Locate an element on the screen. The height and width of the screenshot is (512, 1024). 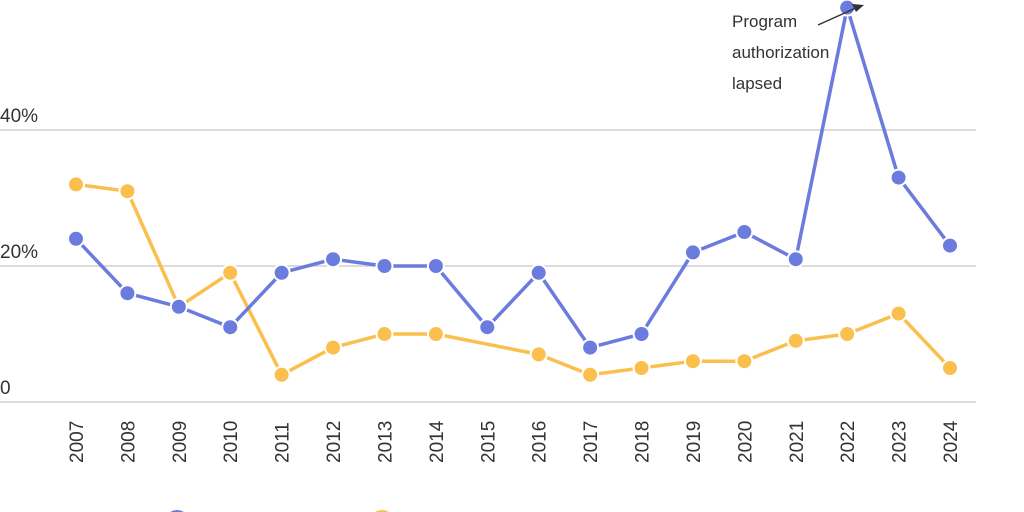
x-tick-label: 2021 is located at coordinates (797, 442).